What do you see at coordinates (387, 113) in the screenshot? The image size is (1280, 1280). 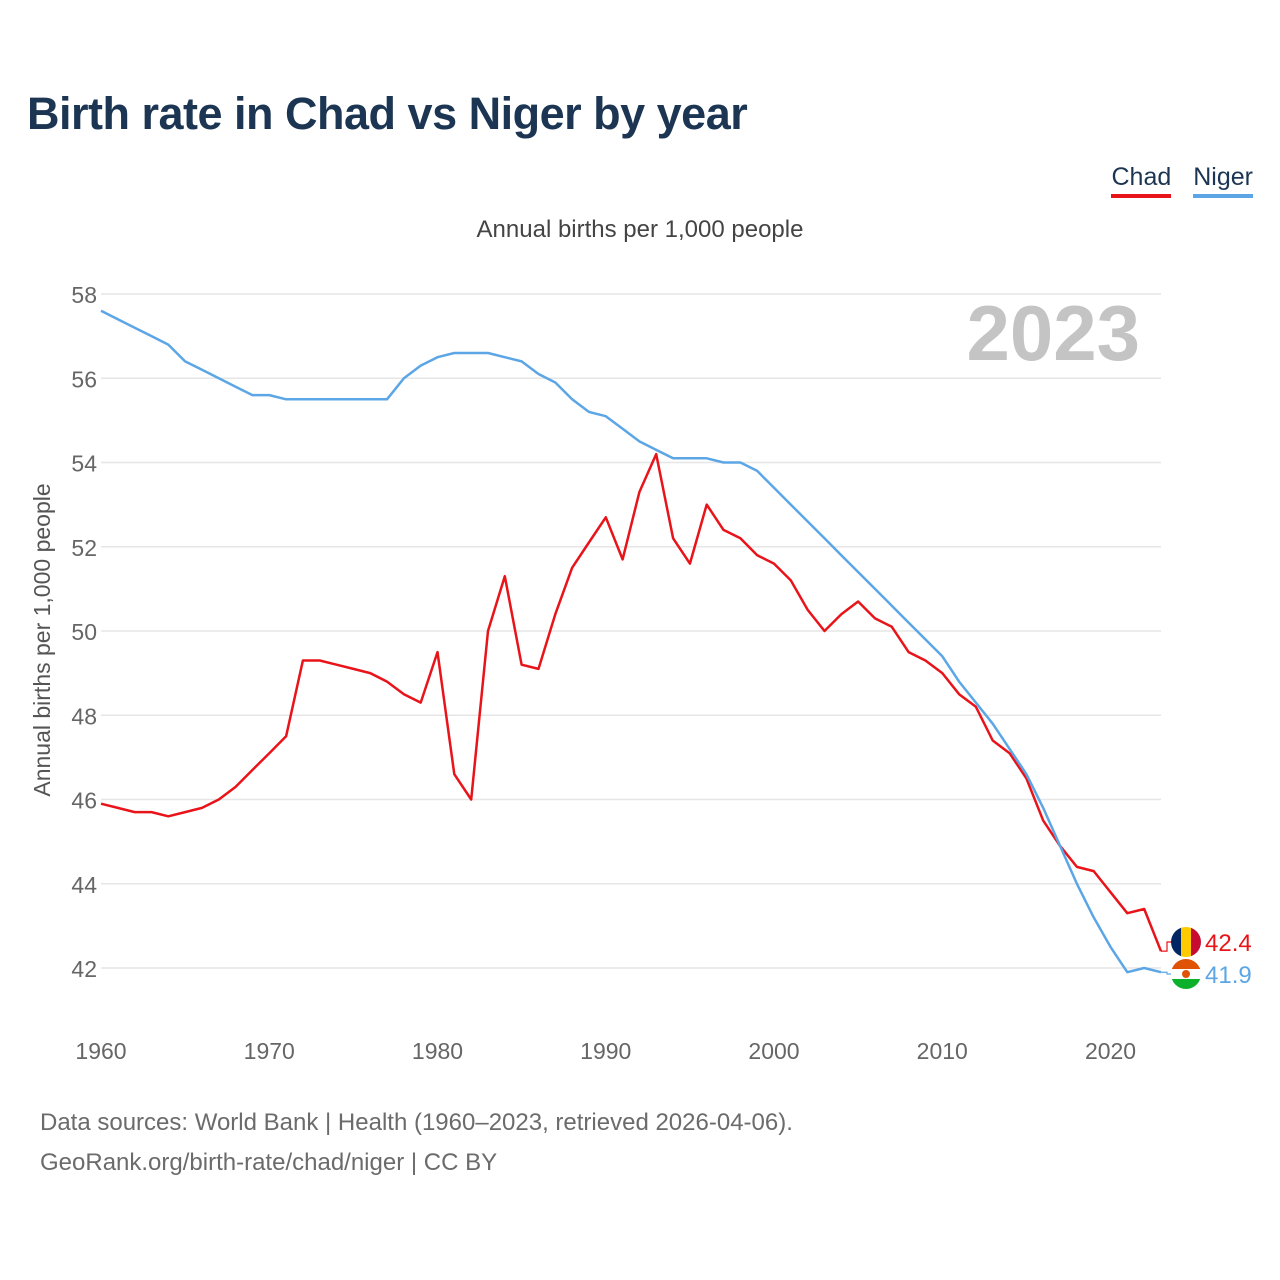 I see `chart-title: Birth rate in Chad vs Niger by year` at bounding box center [387, 113].